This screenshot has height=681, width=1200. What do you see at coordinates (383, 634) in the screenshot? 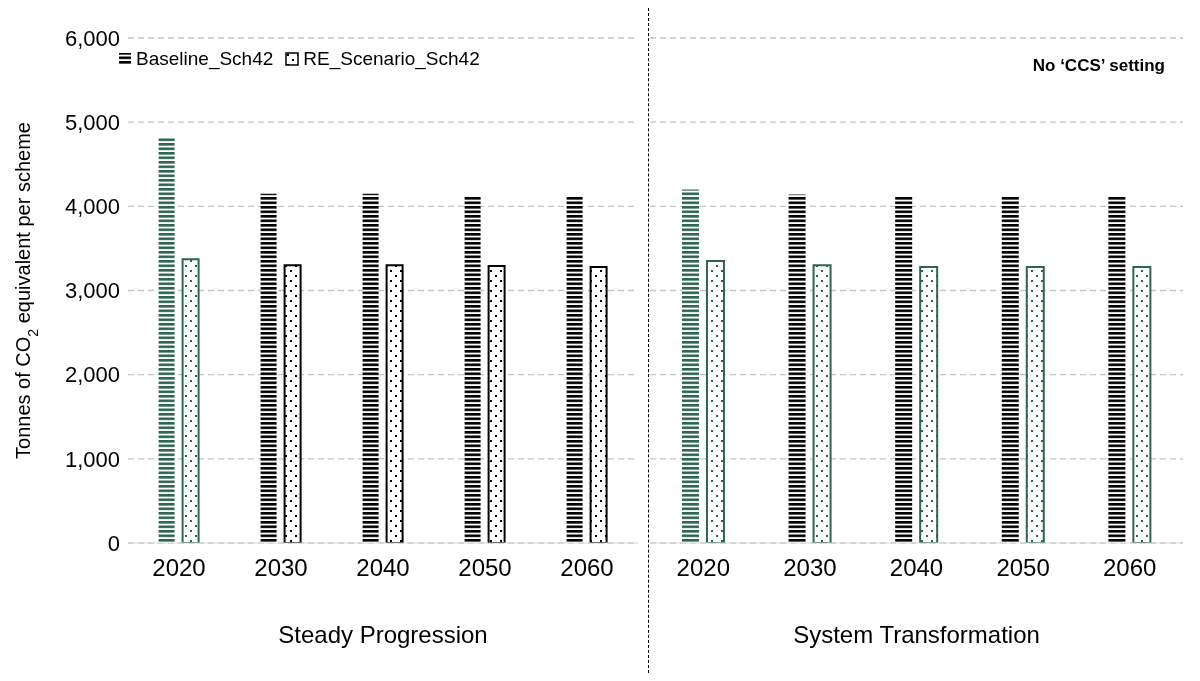
I see `x-axis-title: Steady Progression` at bounding box center [383, 634].